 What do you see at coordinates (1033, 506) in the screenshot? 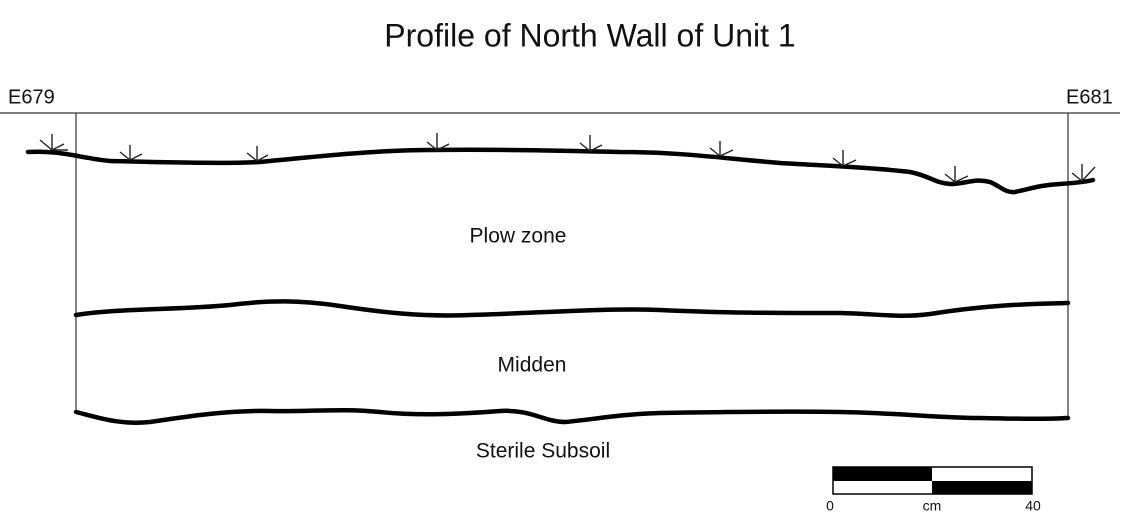
I see `scale-end-label: 40` at bounding box center [1033, 506].